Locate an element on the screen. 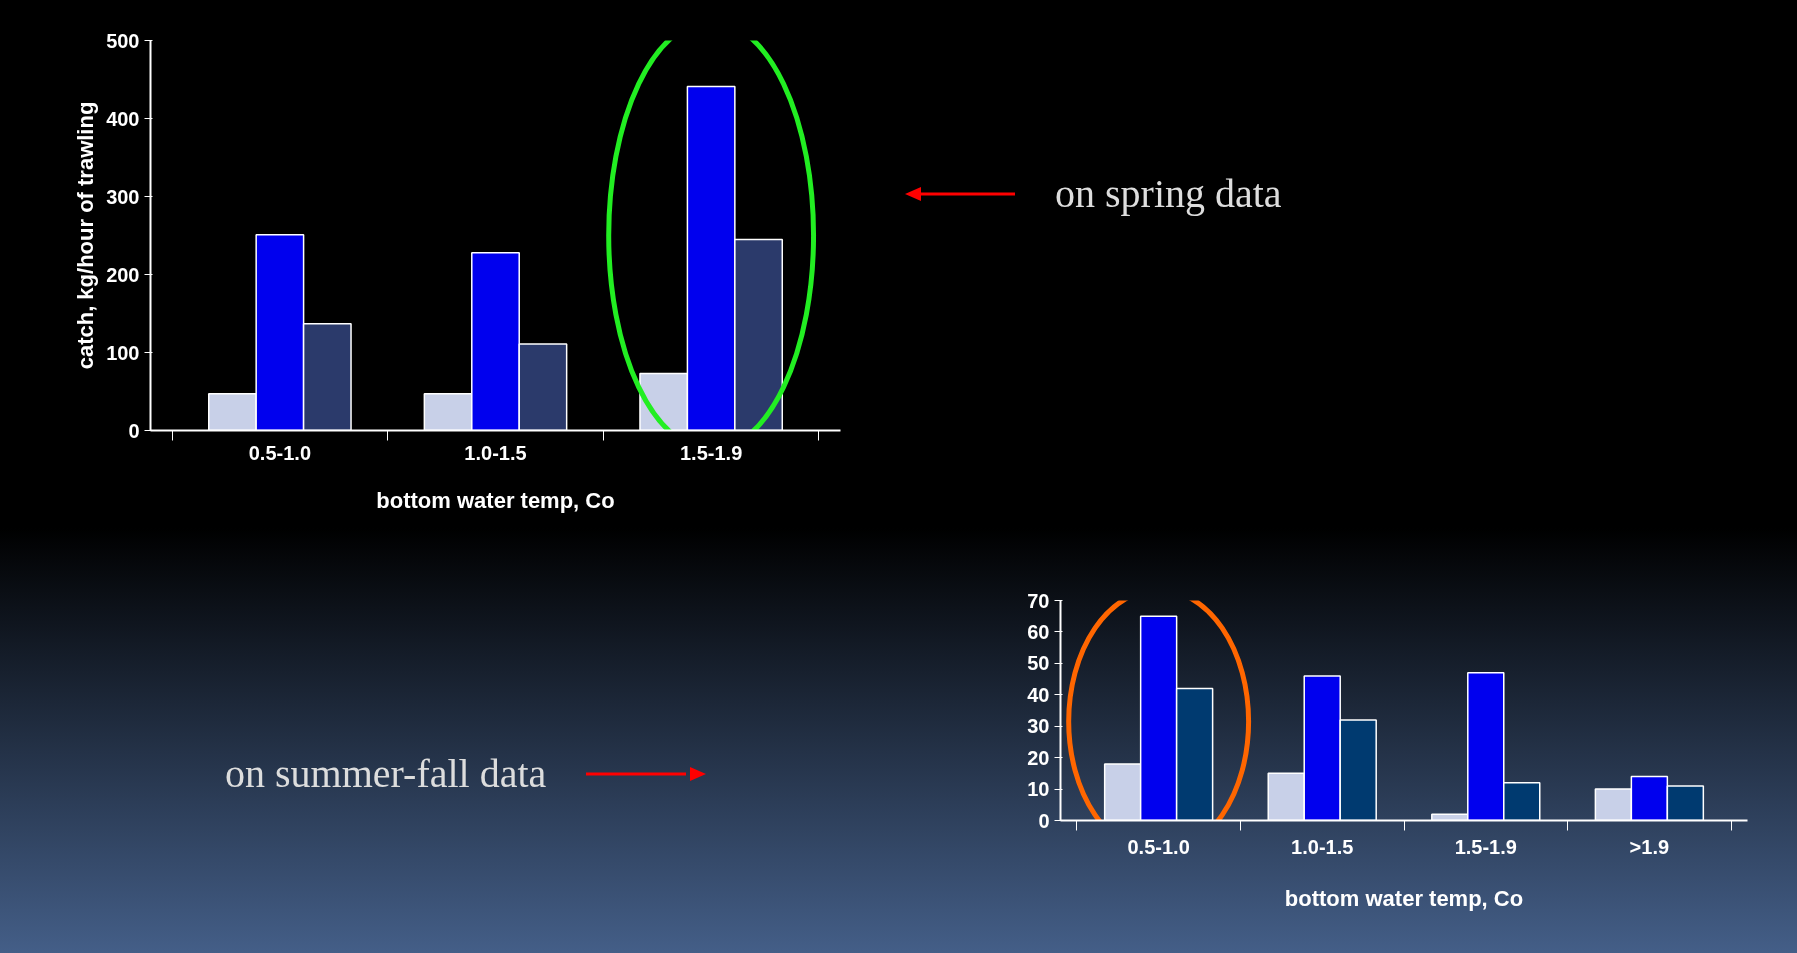  y-tick-label: 30 is located at coordinates (1038, 726).